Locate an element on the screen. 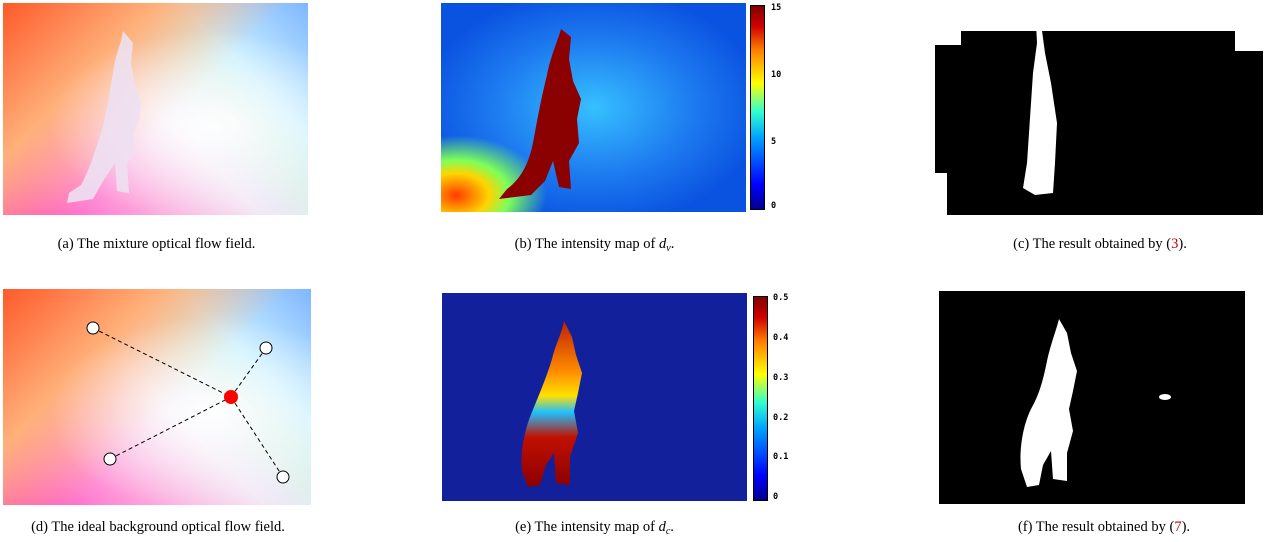 The height and width of the screenshot is (542, 1271). caption-f-text: (f) The result obtained by ( is located at coordinates (1096, 527).